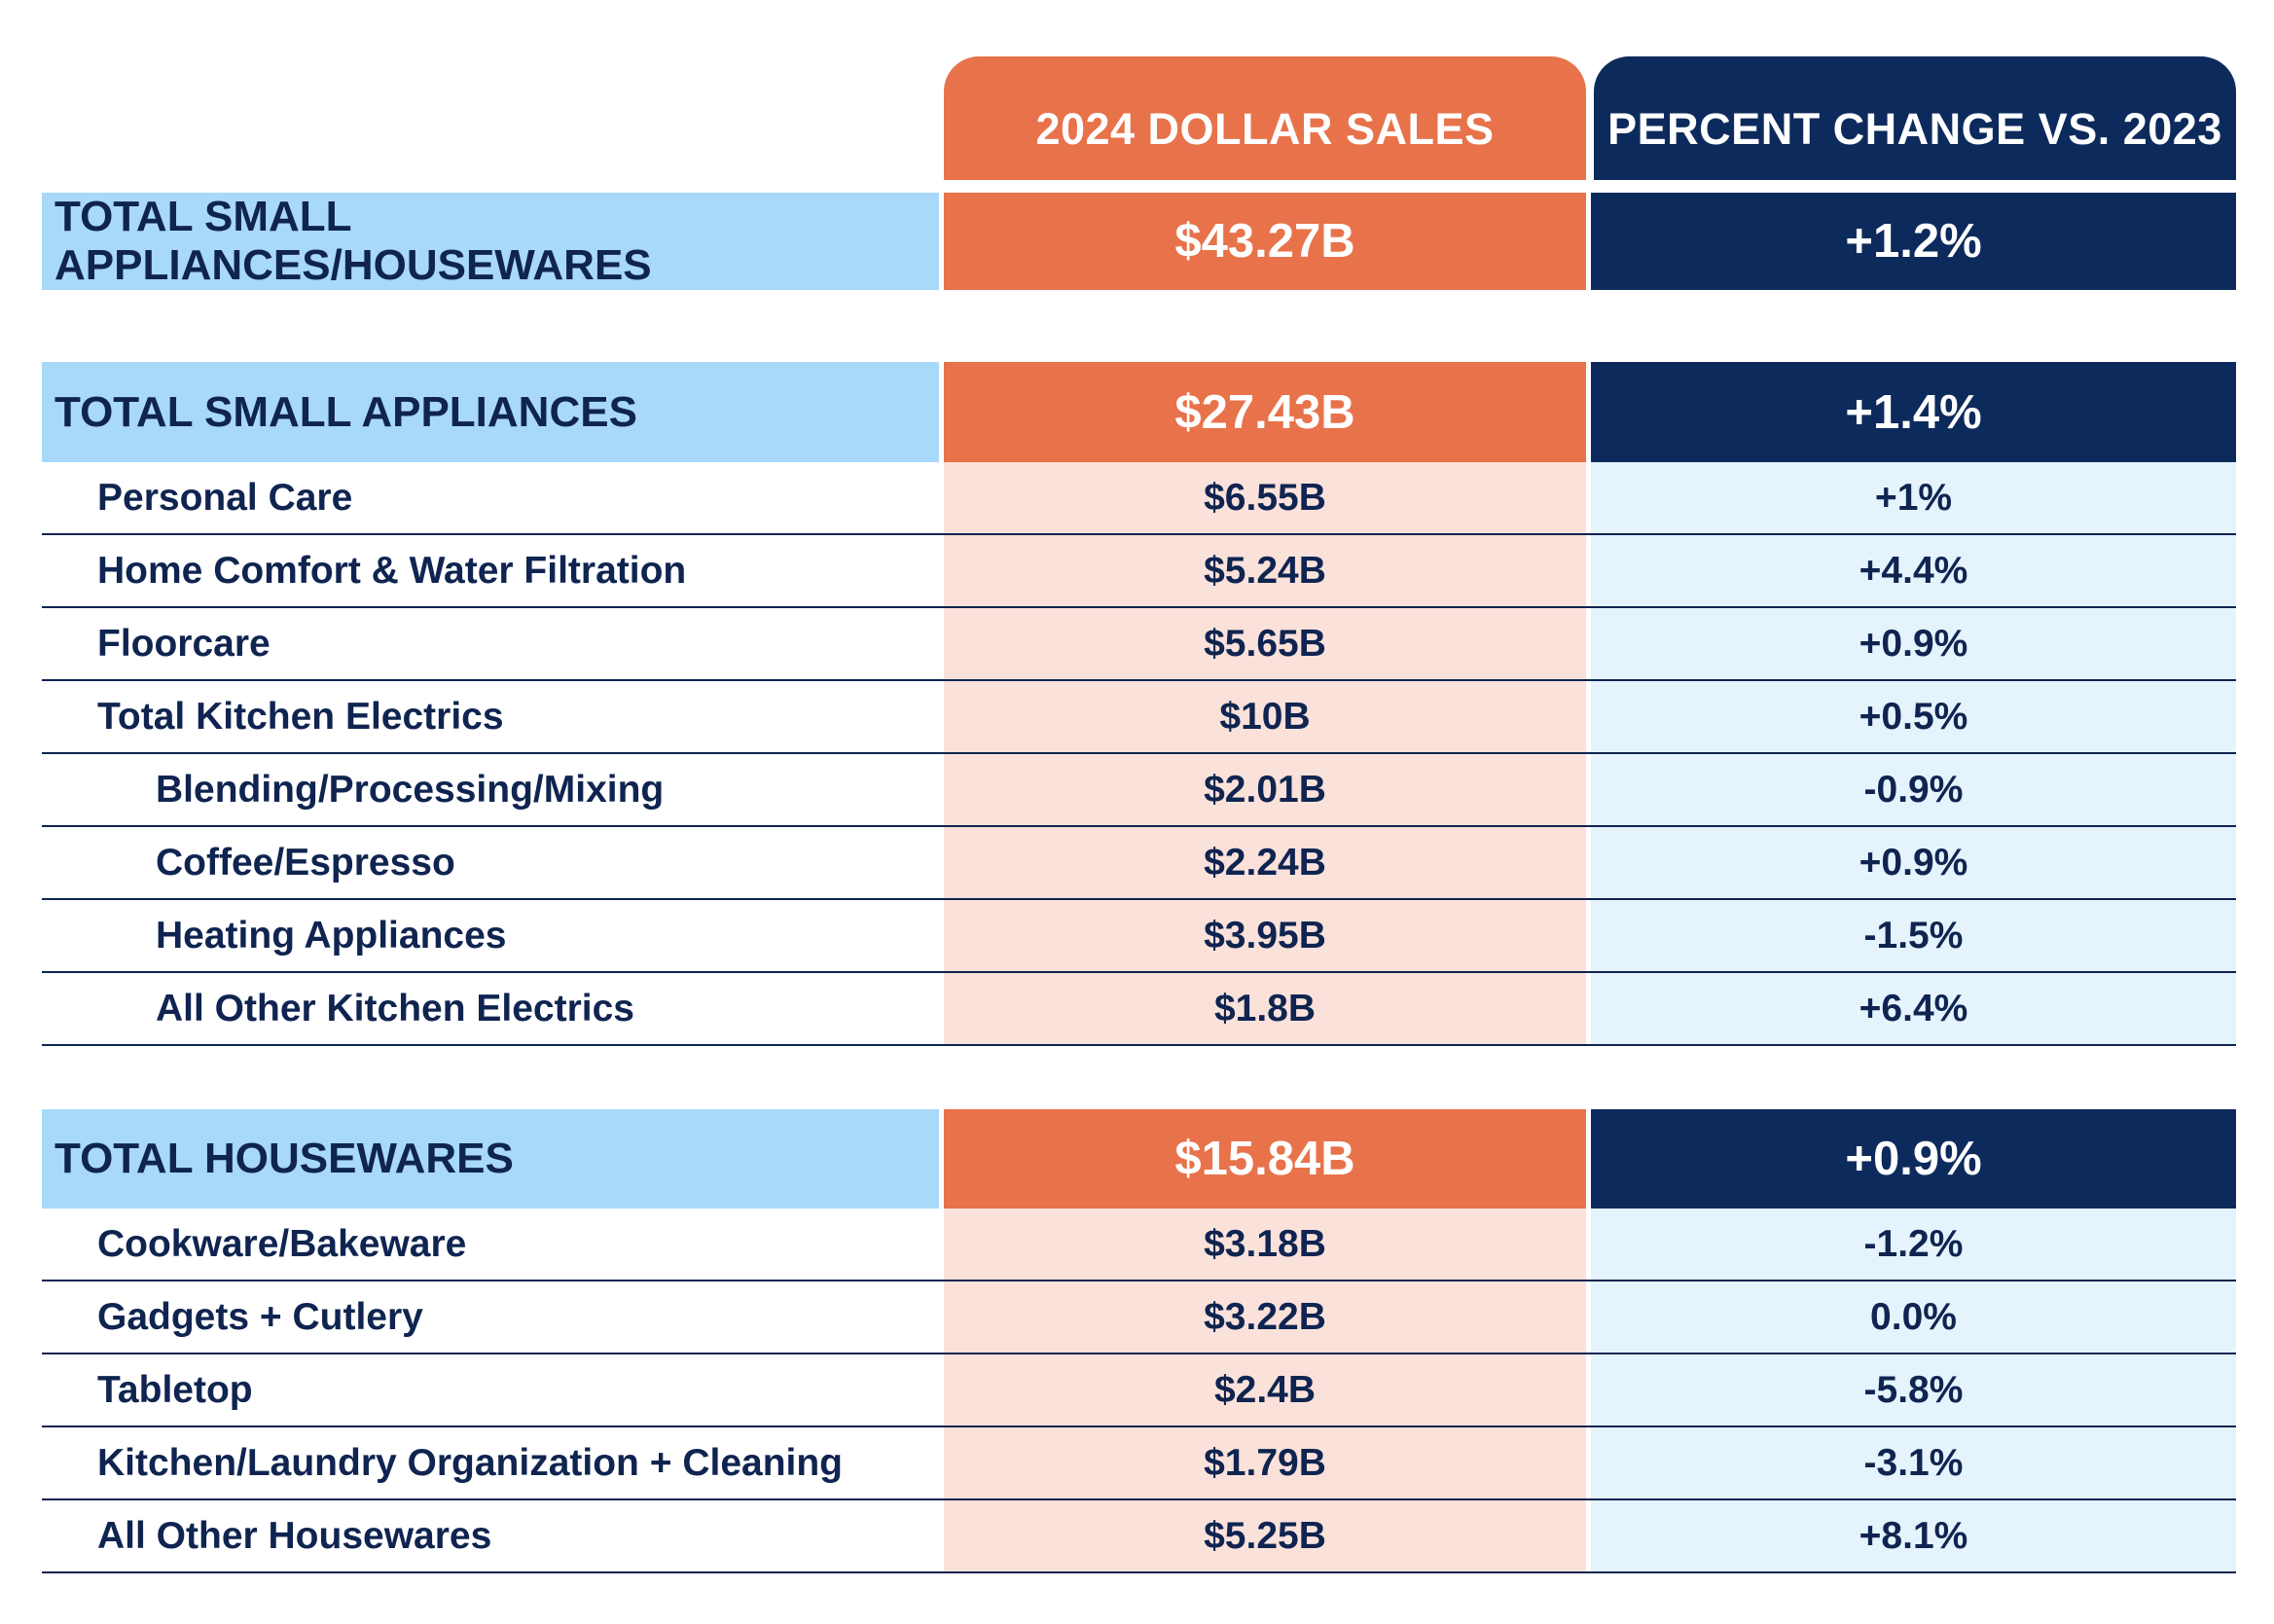 The image size is (2274, 1624). What do you see at coordinates (175, 1389) in the screenshot?
I see `row-label: Tabletop` at bounding box center [175, 1389].